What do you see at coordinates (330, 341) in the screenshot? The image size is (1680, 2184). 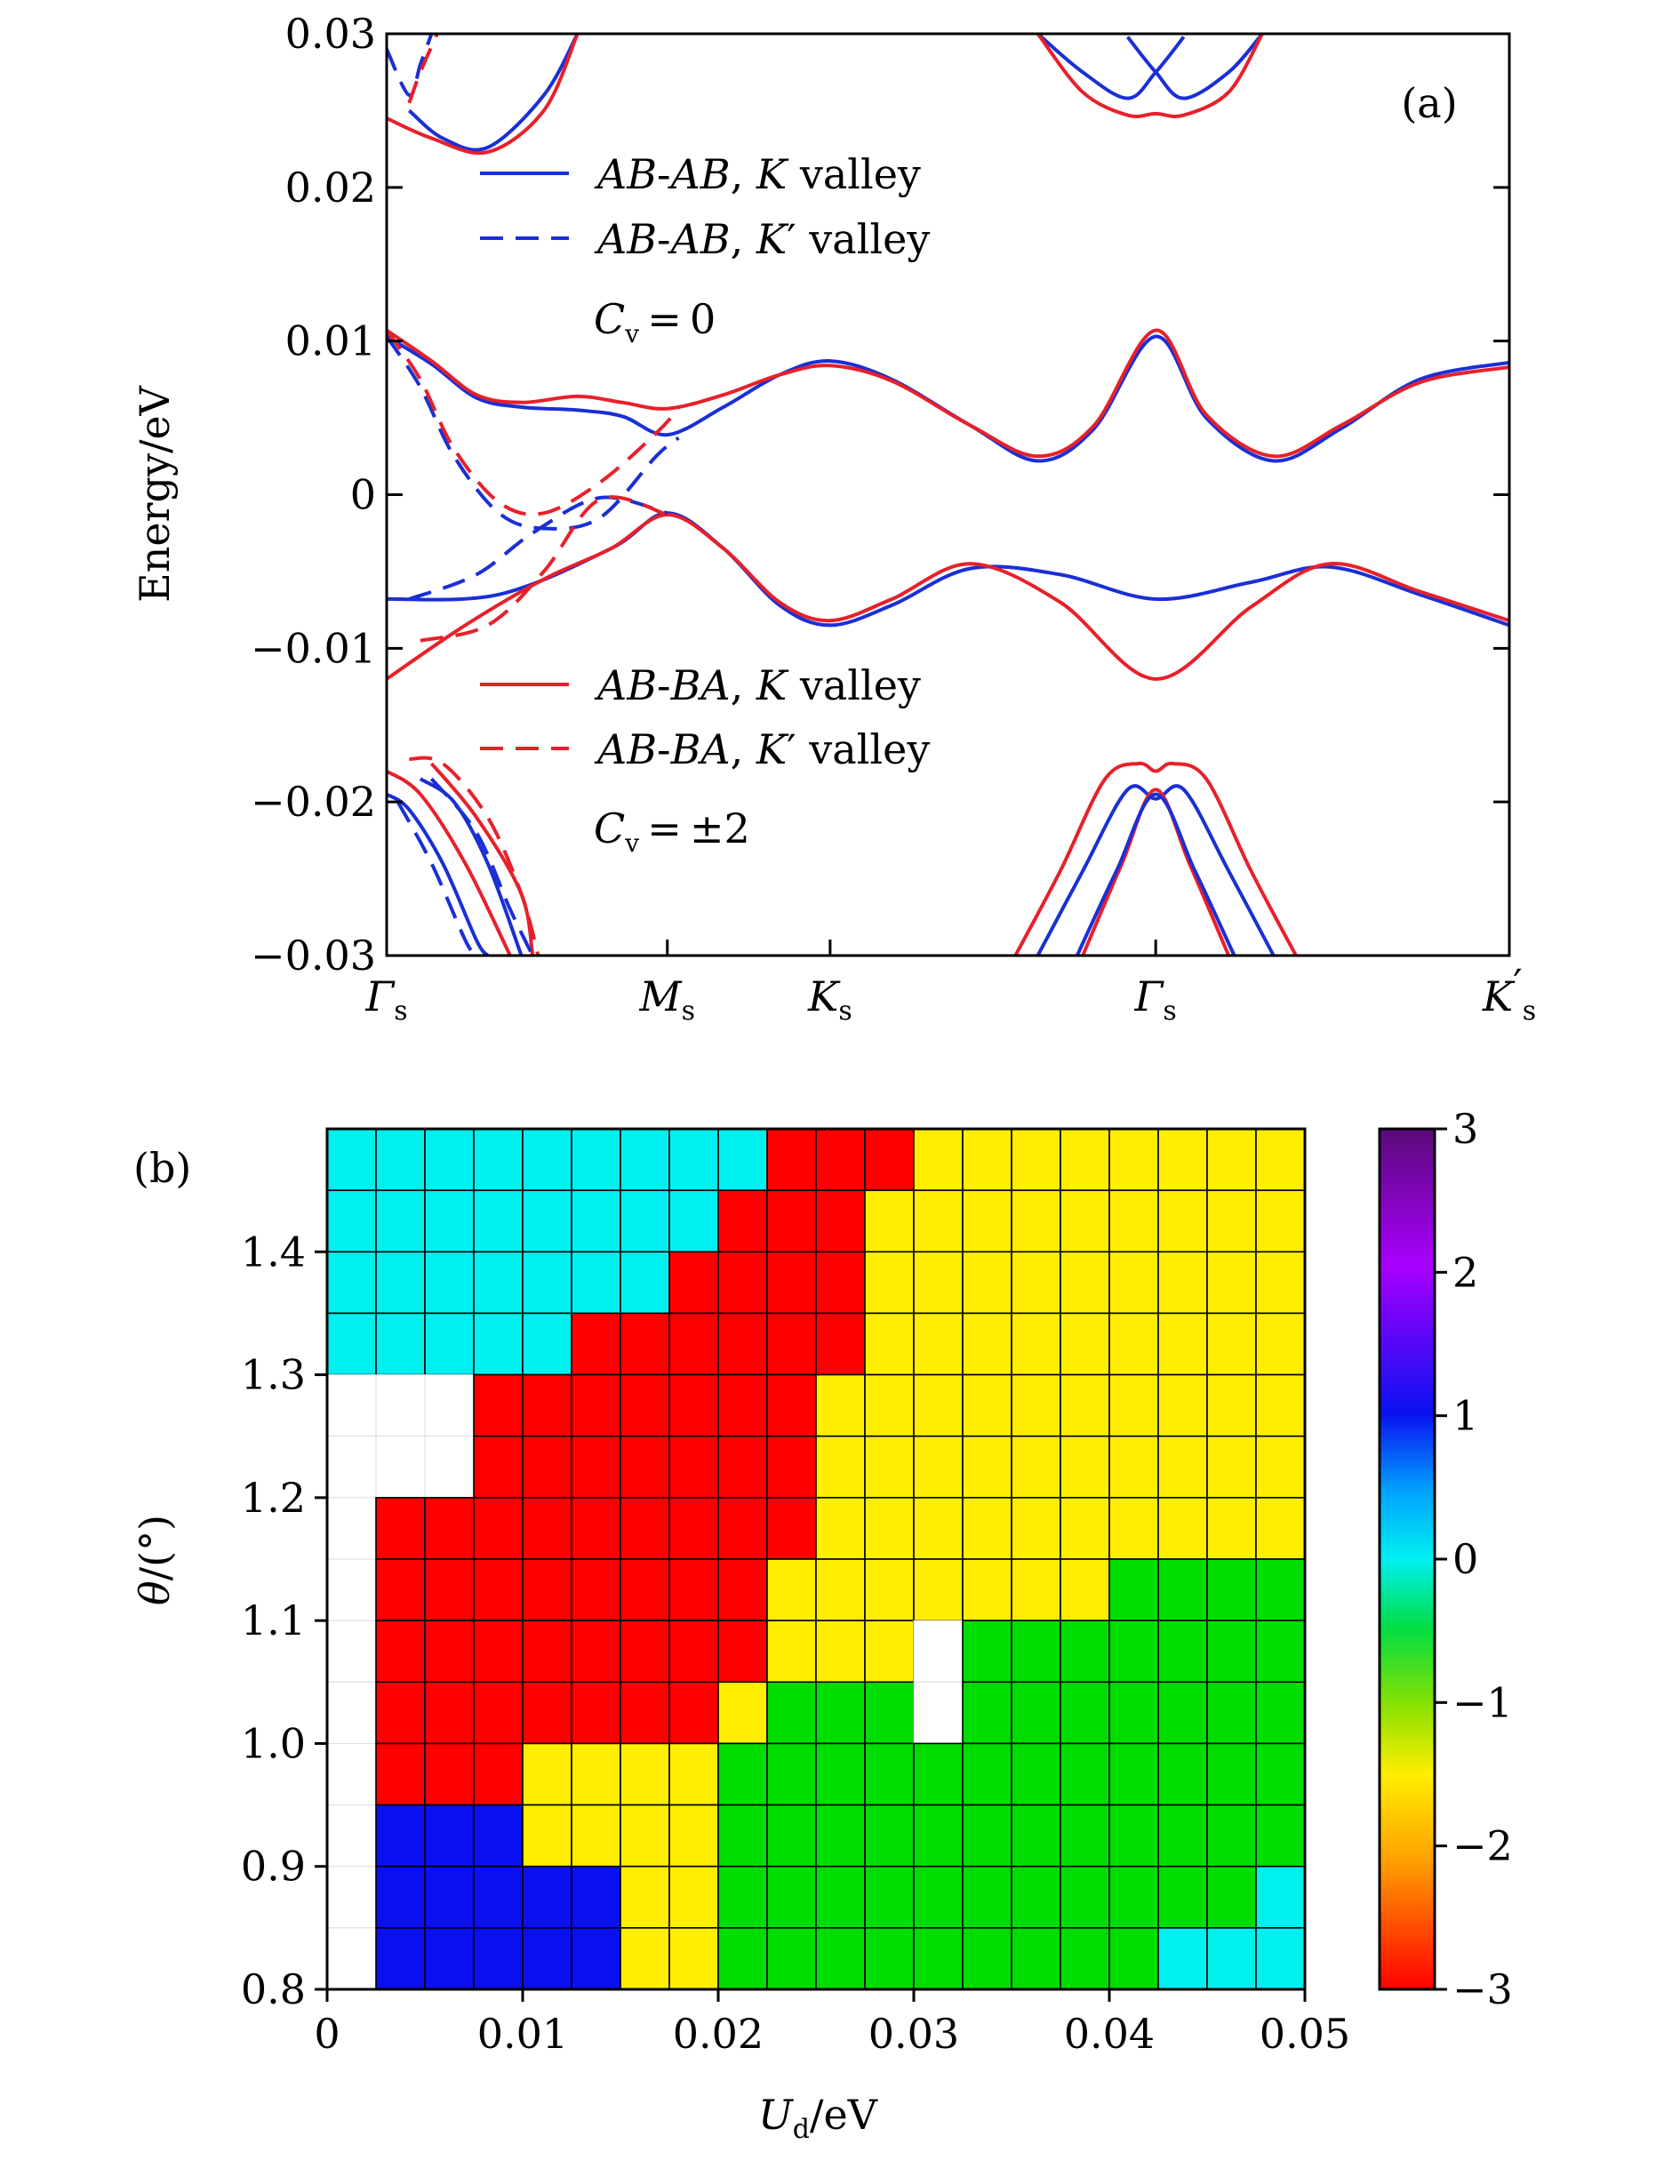 I see `y-tick-label-a: 0.01` at bounding box center [330, 341].